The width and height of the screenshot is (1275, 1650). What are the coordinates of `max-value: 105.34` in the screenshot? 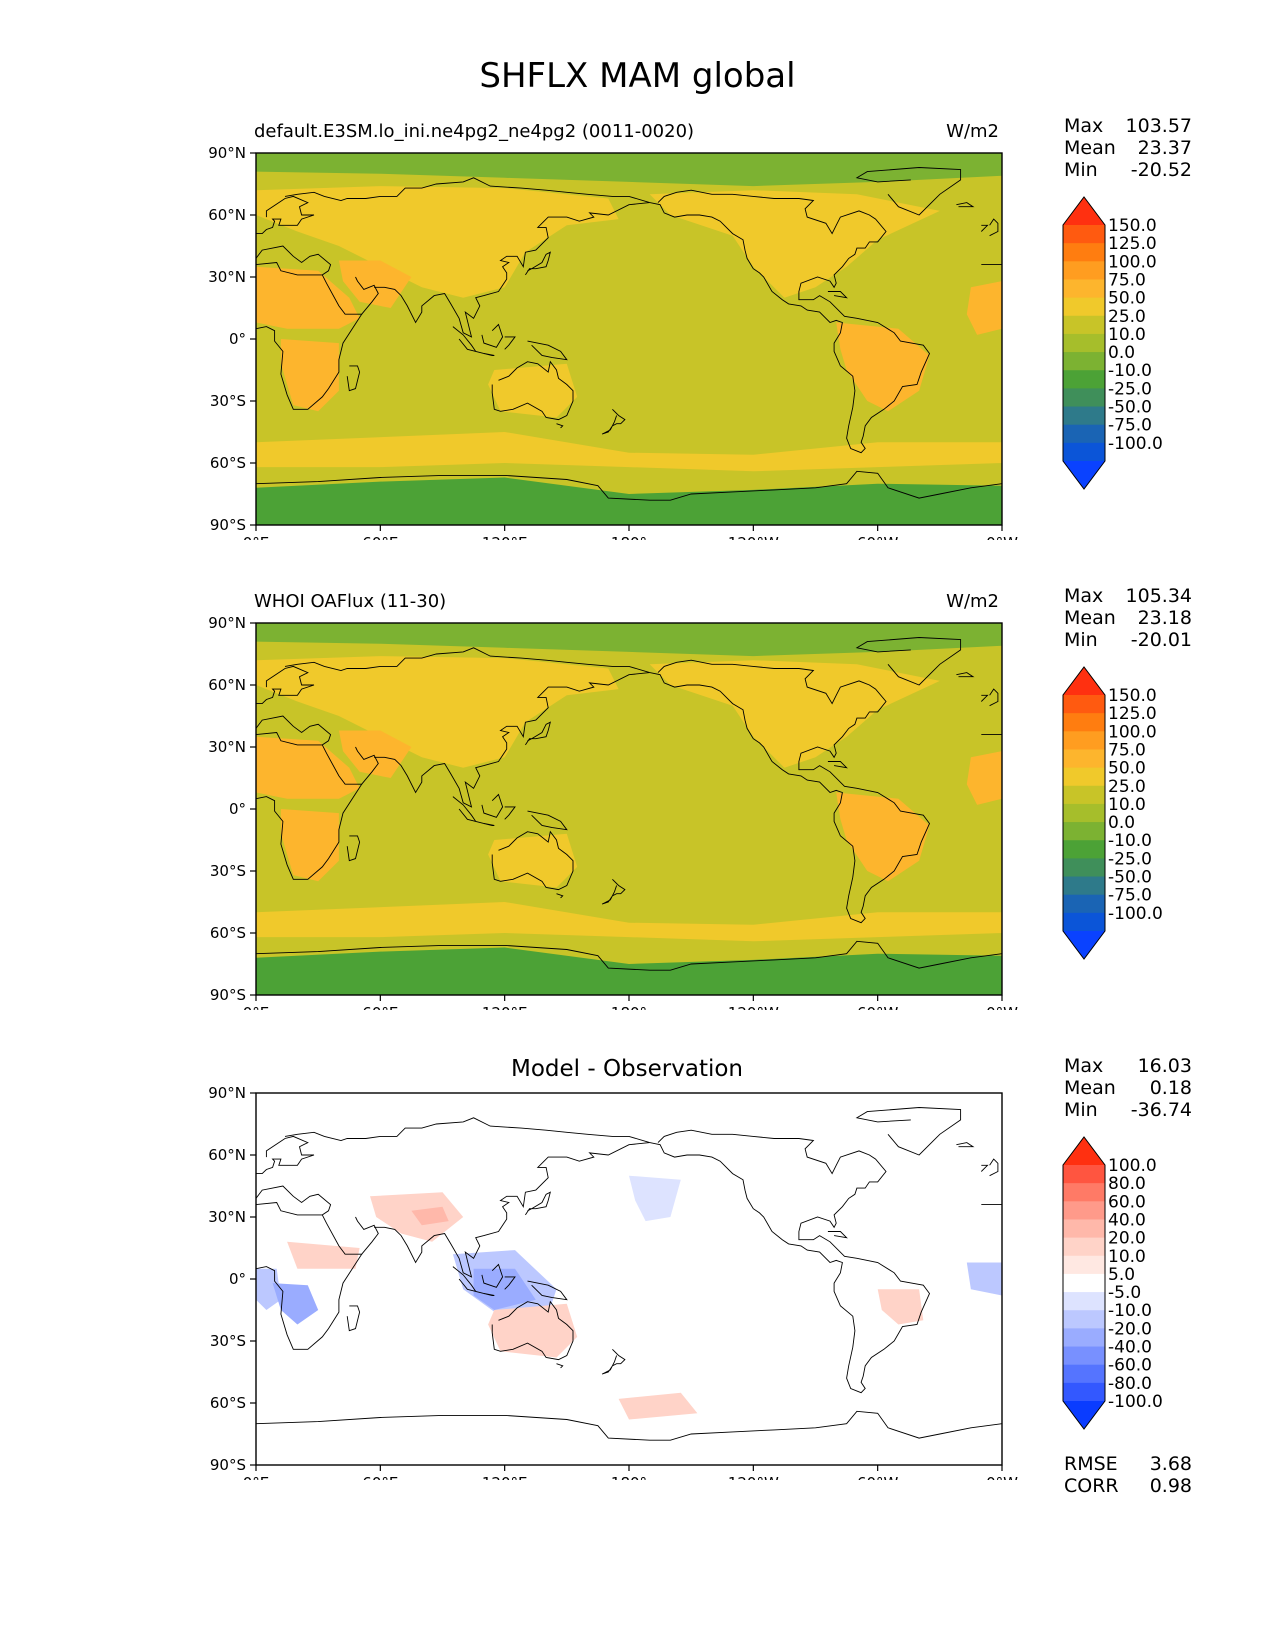 It's located at (1158, 596).